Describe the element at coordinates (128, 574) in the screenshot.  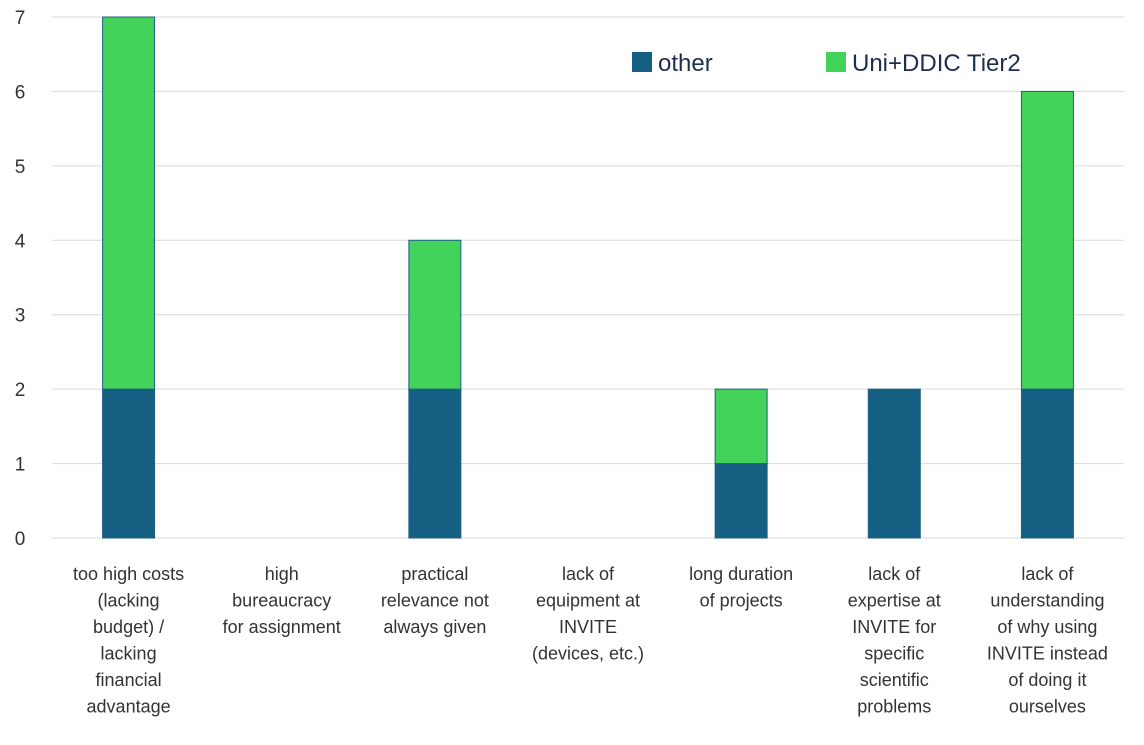
I see `x-category-label-line: too high costs` at that location.